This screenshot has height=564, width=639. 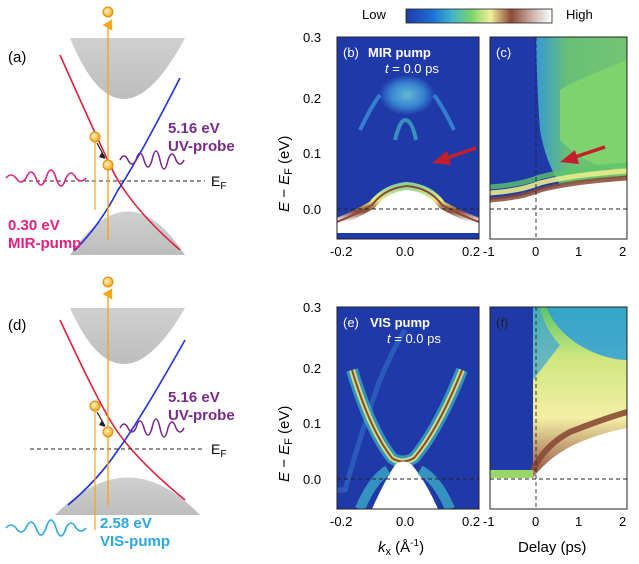 I want to click on panel-b-xtick-zero: 0.0, so click(x=405, y=251).